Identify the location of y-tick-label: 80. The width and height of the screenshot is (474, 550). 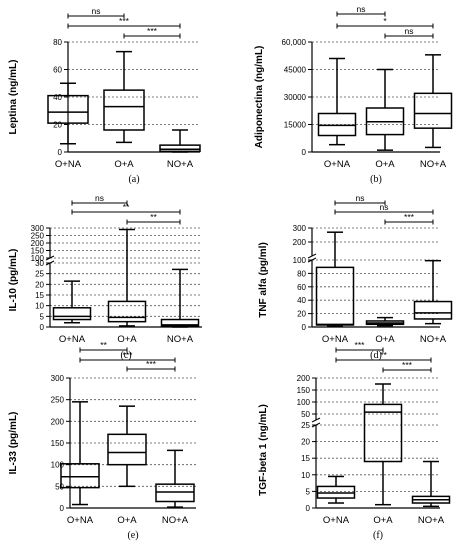
(301, 273).